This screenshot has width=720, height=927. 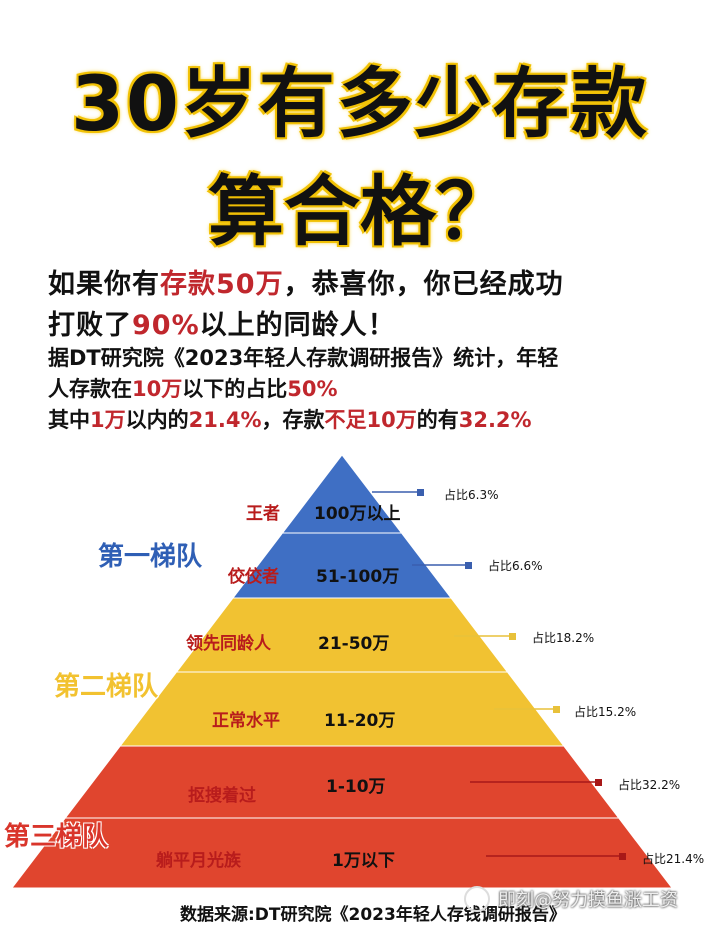 I want to click on pct-label-elite: 占比6.6%, so click(x=515, y=566).